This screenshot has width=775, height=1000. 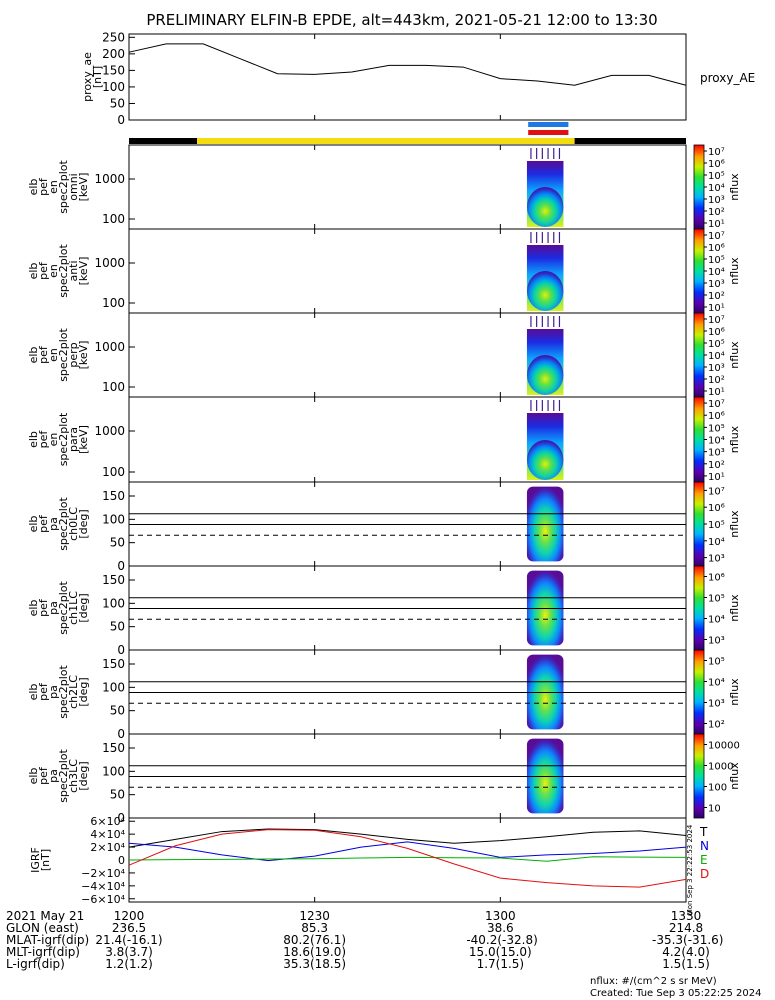 What do you see at coordinates (109, 431) in the screenshot?
I see `y-tick-label: 1000` at bounding box center [109, 431].